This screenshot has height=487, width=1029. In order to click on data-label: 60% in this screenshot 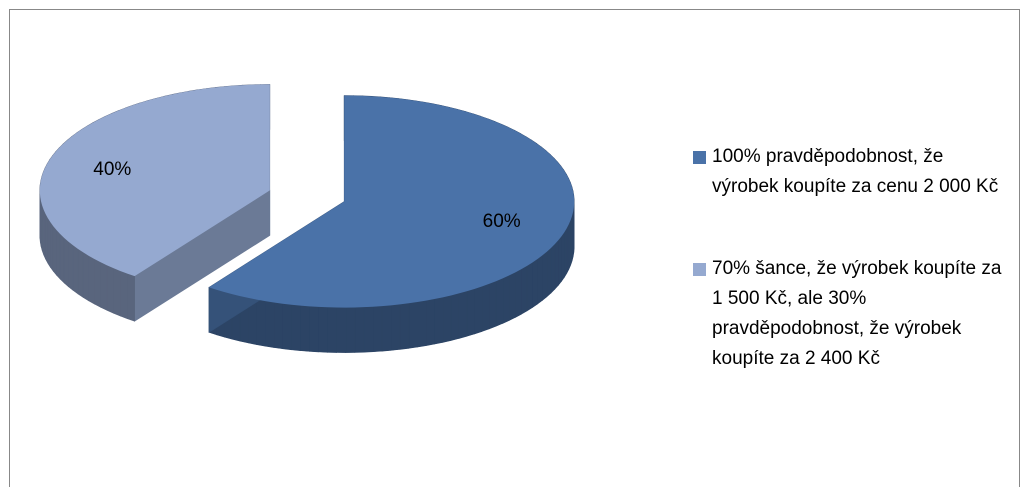, I will do `click(502, 221)`.